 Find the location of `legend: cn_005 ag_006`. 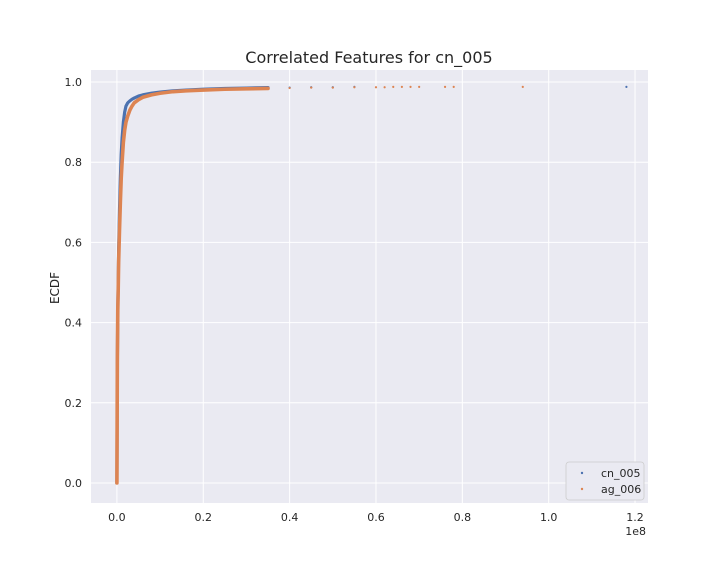

legend: cn_005 ag_006 is located at coordinates (605, 481).